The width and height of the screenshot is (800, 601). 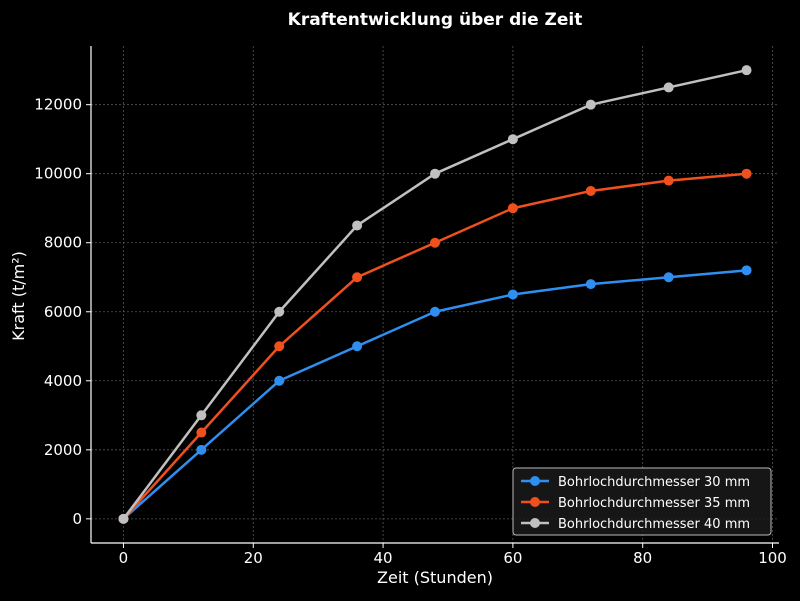 I want to click on x-axis-label: Zeit (Stunden), so click(x=435, y=577).